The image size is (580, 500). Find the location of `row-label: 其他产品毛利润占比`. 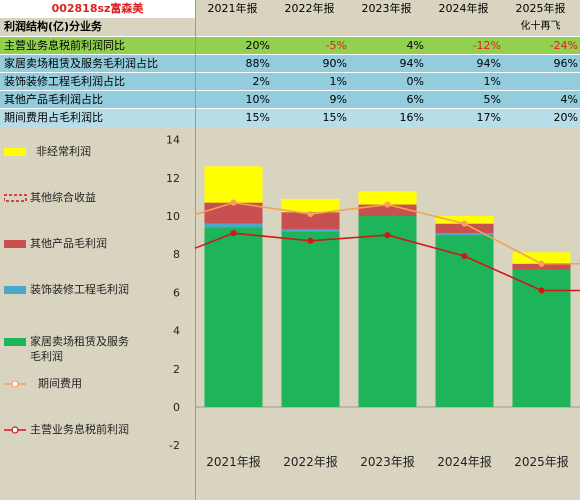

row-label: 其他产品毛利润占比 is located at coordinates (53, 99).